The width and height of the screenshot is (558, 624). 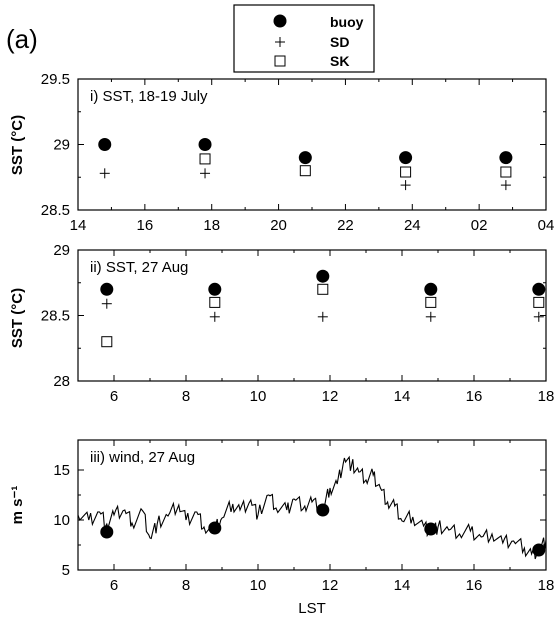 I want to click on x-tick-label: 02, so click(x=479, y=225).